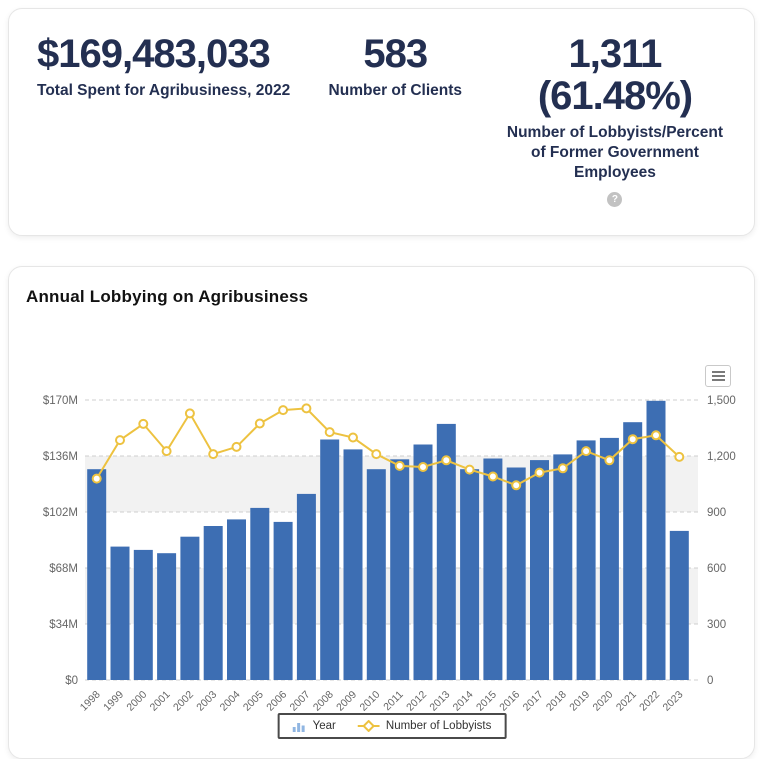 Image resolution: width=765 pixels, height=759 pixels. What do you see at coordinates (346, 701) in the screenshot?
I see `x-axis-label-2009: 2009` at bounding box center [346, 701].